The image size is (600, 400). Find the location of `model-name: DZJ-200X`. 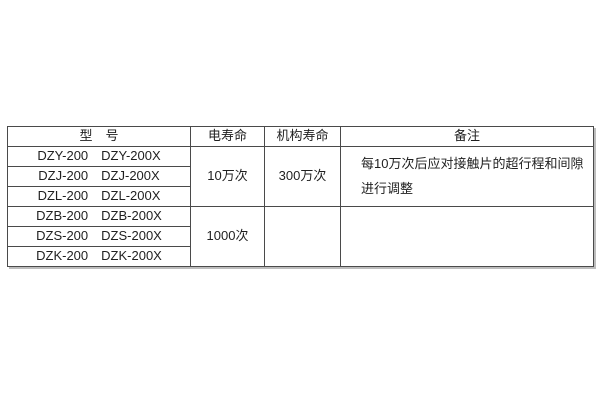

model-name: DZJ-200X is located at coordinates (130, 176).